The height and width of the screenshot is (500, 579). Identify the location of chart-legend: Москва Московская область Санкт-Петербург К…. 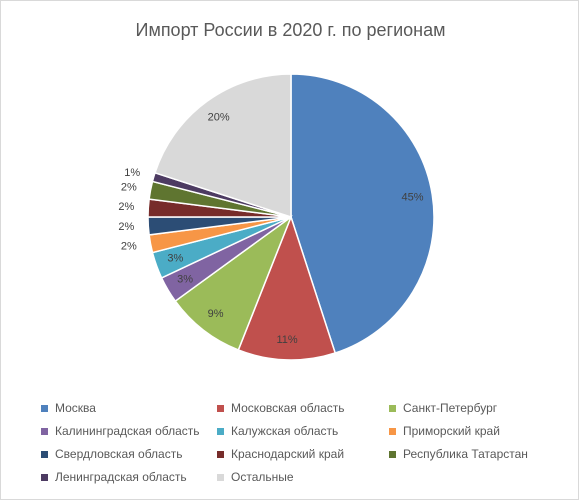
(301, 442).